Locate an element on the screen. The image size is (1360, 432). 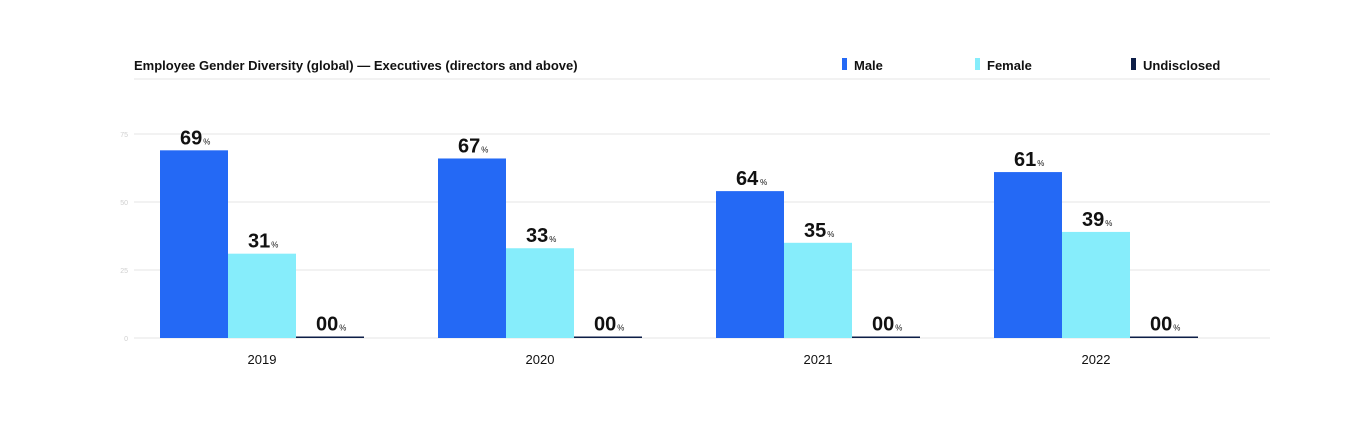
bar-female-2020 is located at coordinates (540, 293).